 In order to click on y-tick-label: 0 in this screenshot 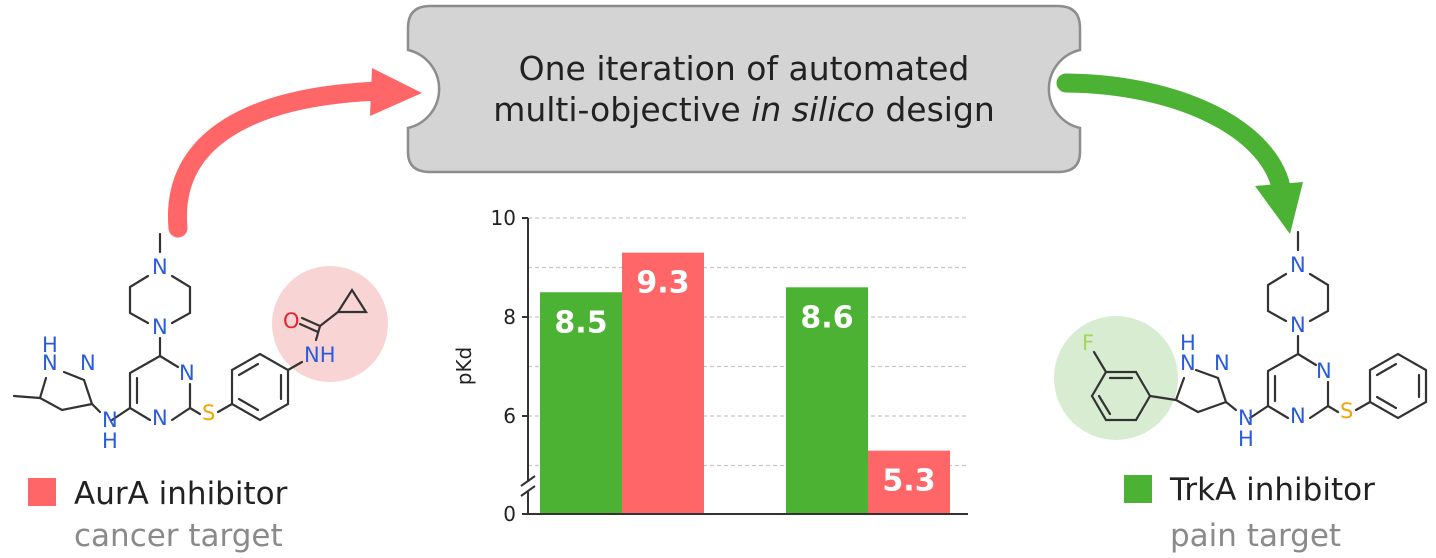, I will do `click(509, 514)`.